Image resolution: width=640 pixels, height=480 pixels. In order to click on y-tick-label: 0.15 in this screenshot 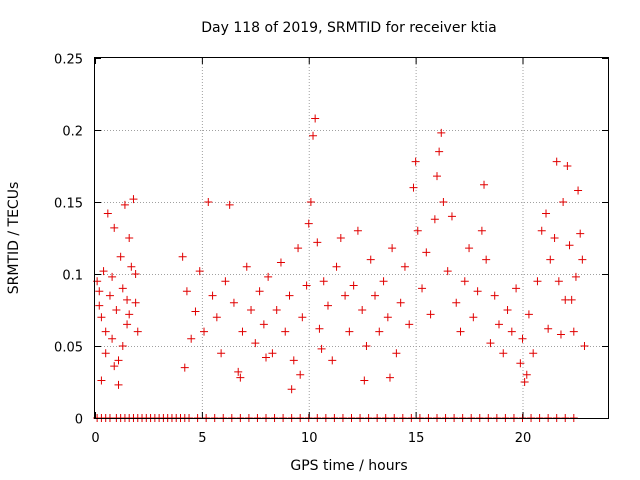, I will do `click(68, 204)`.